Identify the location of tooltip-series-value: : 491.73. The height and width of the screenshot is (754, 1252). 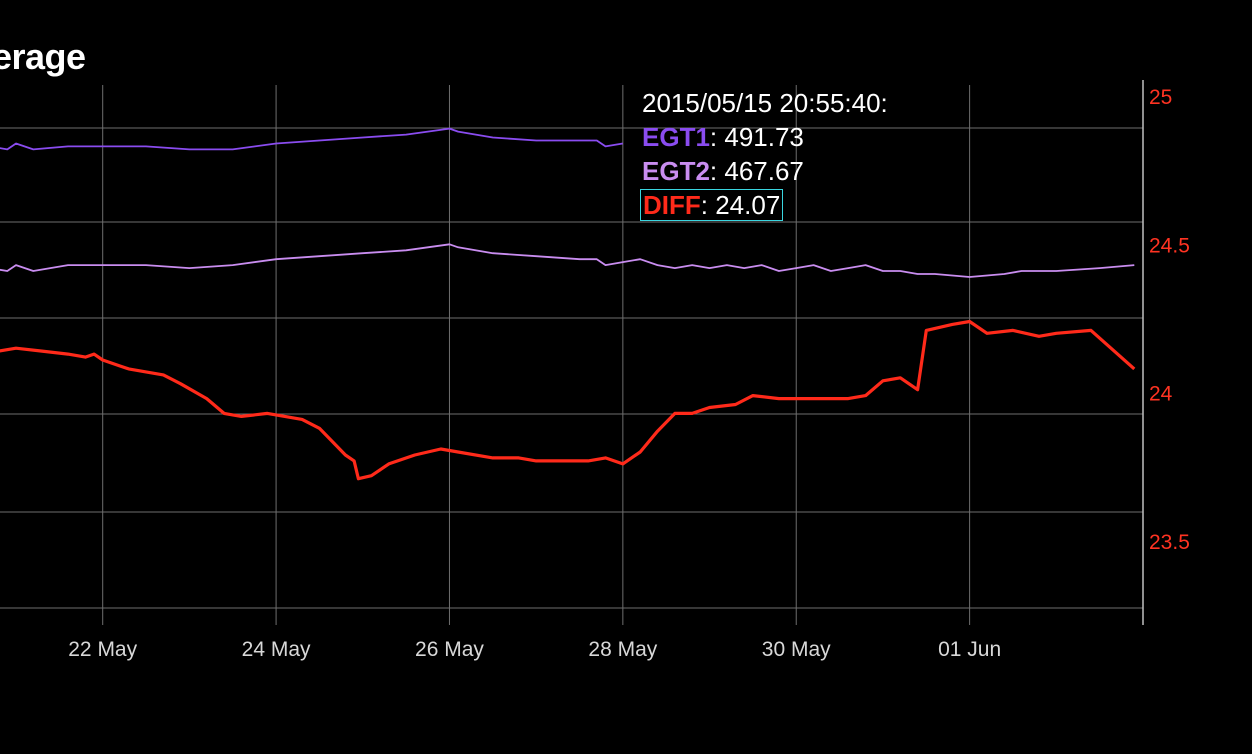
(756, 137).